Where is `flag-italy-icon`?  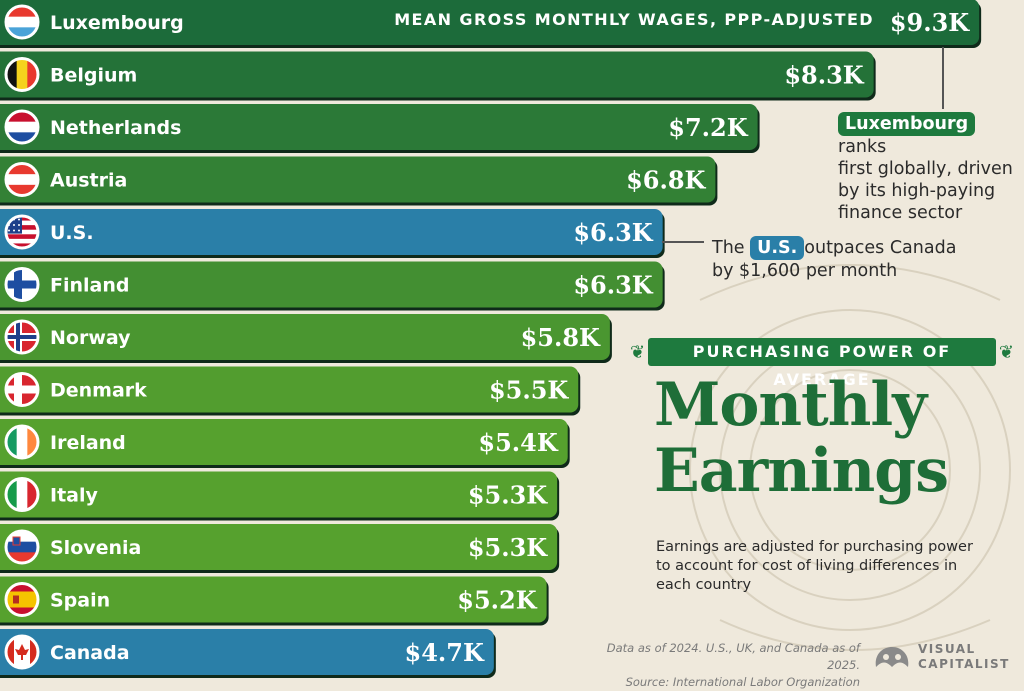
flag-italy-icon is located at coordinates (22, 494).